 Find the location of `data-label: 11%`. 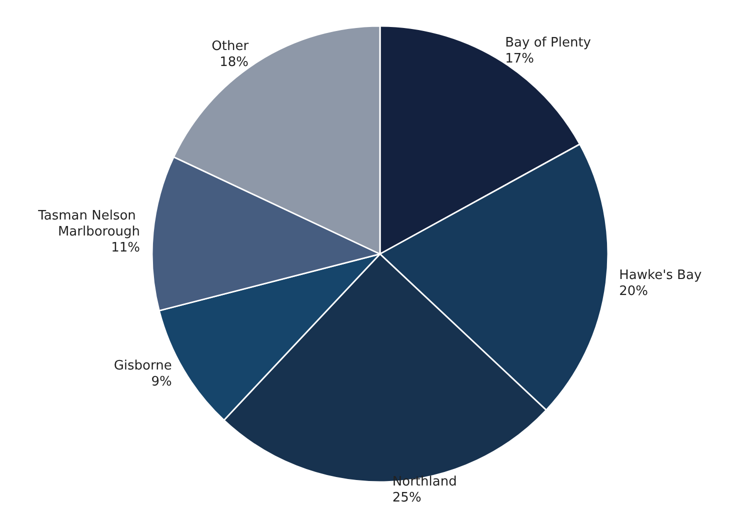

data-label: 11% is located at coordinates (125, 248).